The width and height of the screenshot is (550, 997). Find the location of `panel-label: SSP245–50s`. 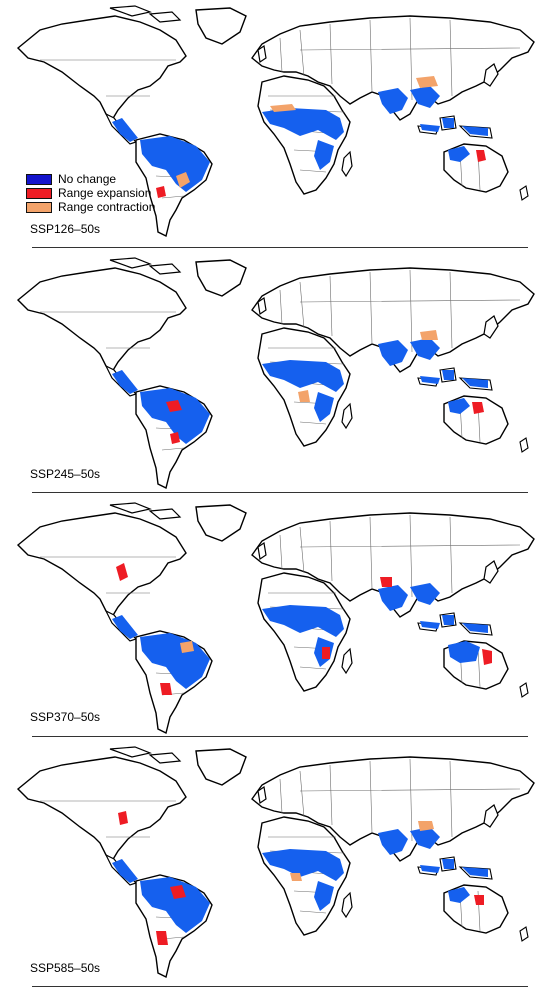

panel-label: SSP245–50s is located at coordinates (65, 474).